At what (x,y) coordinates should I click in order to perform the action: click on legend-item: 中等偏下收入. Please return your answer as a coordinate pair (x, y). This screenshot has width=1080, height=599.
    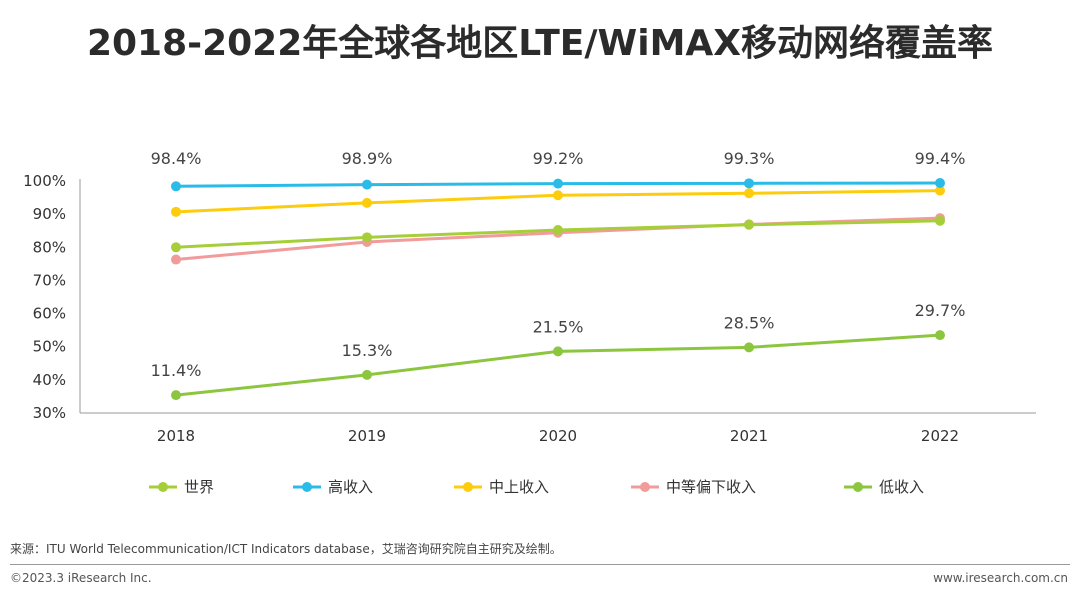
    Looking at the image, I should click on (693, 486).